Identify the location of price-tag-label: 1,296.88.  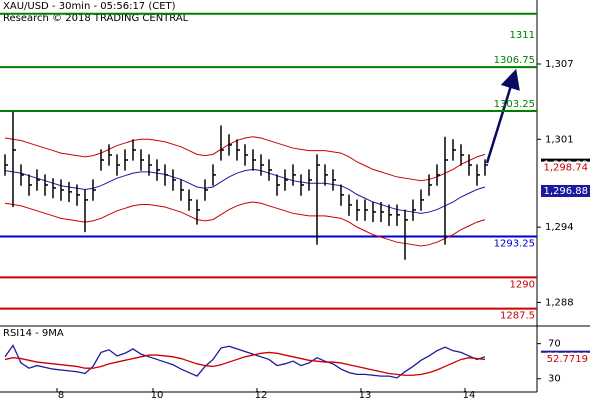
(565, 191).